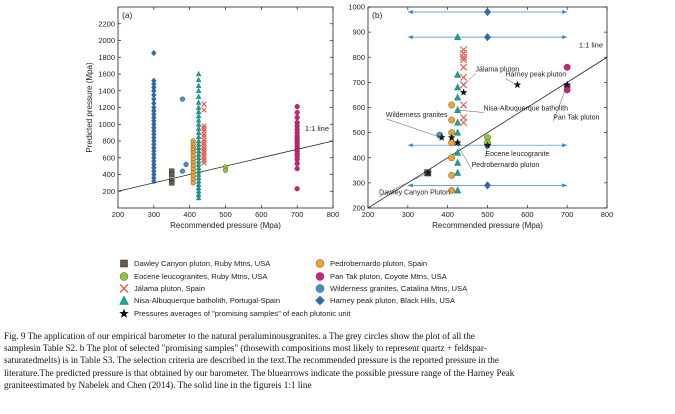  Describe the element at coordinates (108, 174) in the screenshot. I see `y-tick-label-a: 400` at that location.